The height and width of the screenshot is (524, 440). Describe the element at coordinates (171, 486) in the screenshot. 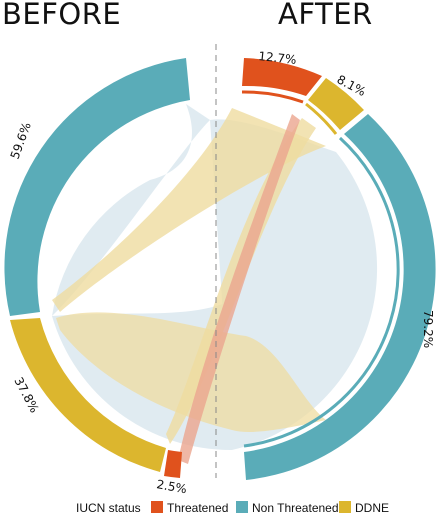

I see `label-before-threatened: 2.5%` at that location.